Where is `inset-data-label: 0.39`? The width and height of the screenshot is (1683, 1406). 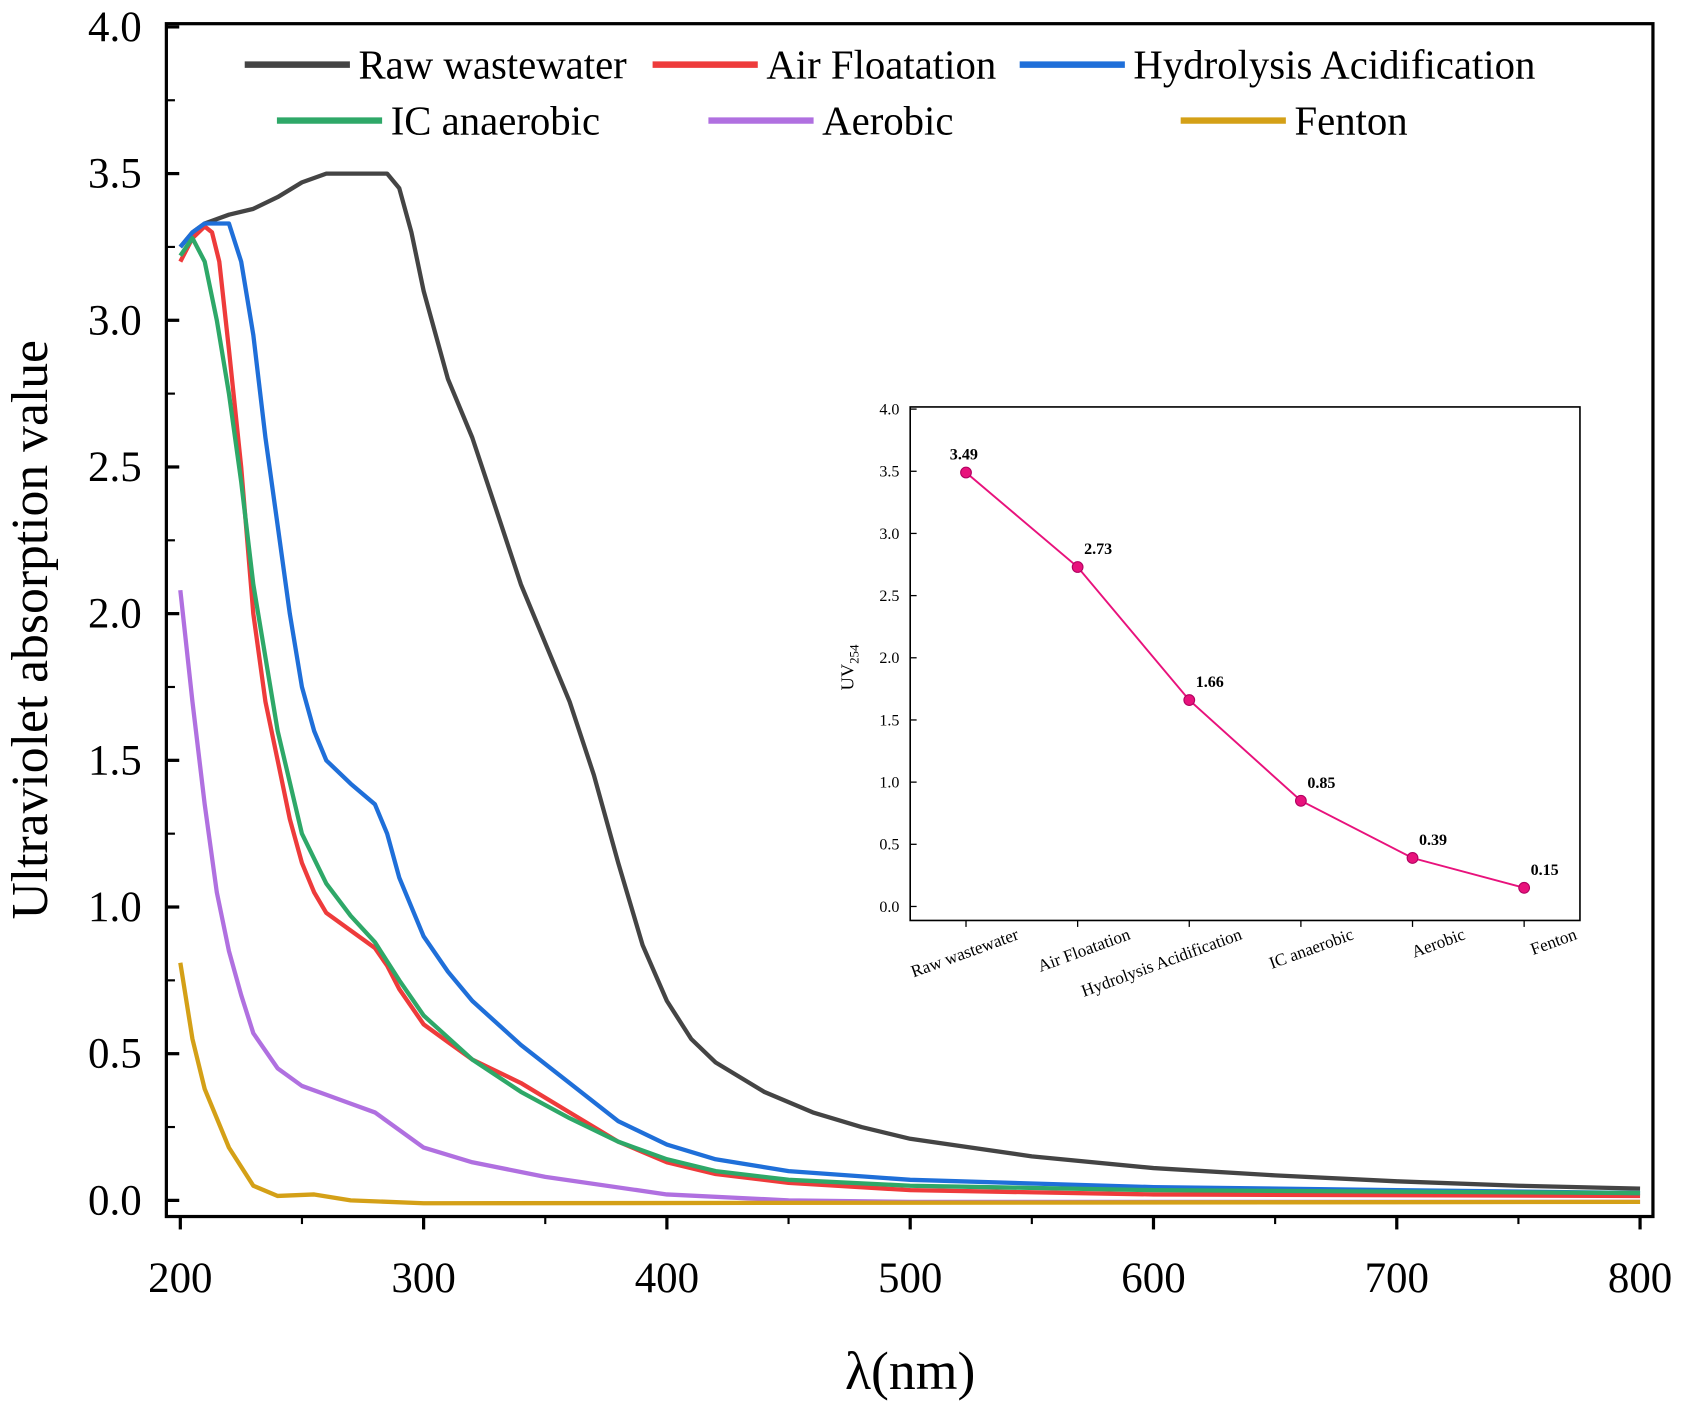
inset-data-label: 0.39 is located at coordinates (1433, 840).